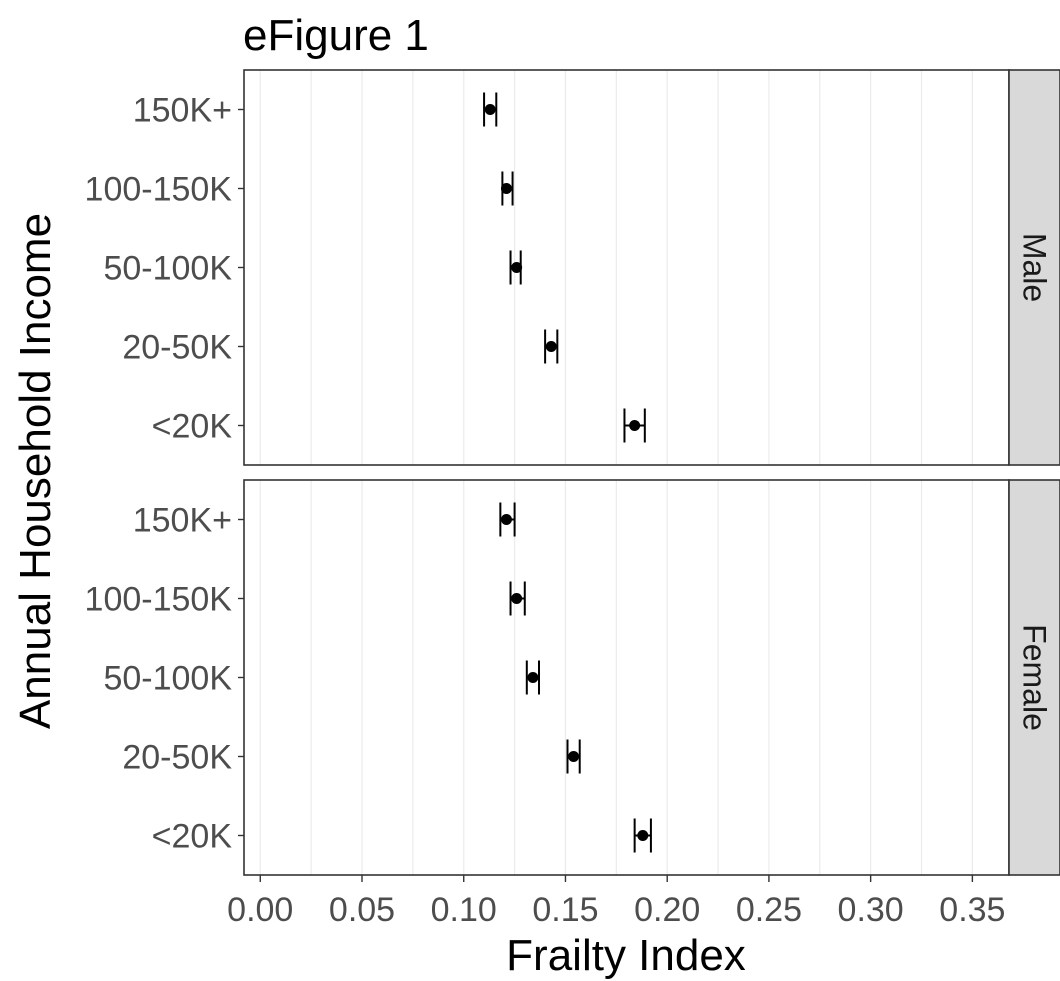 The image size is (1060, 981). I want to click on x-tick-label: 0.35, so click(972, 910).